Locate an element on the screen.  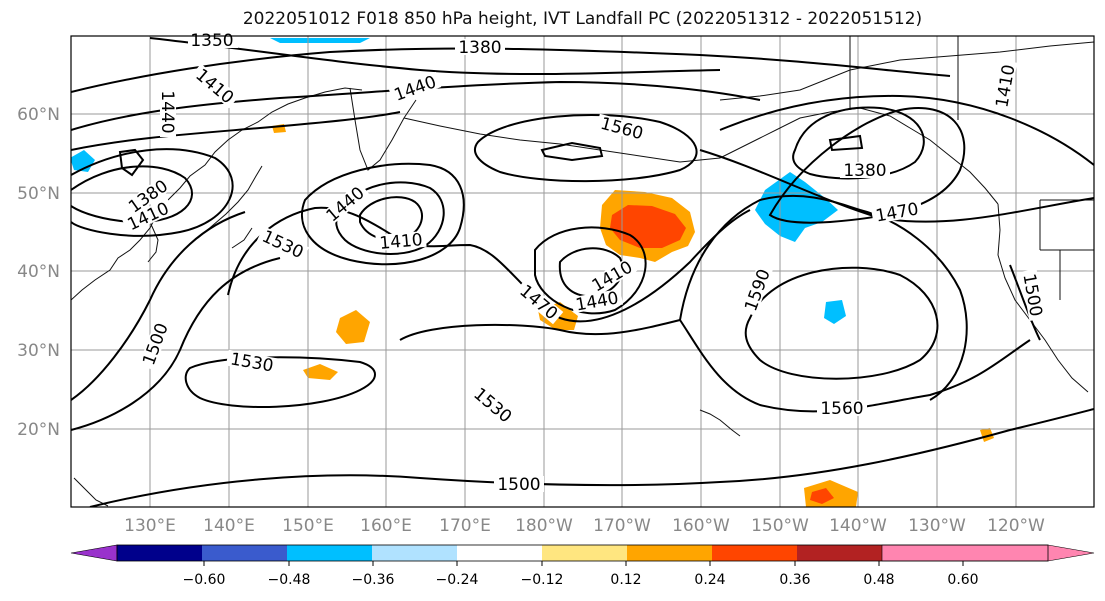
alaska-coast is located at coordinates (859, 156).